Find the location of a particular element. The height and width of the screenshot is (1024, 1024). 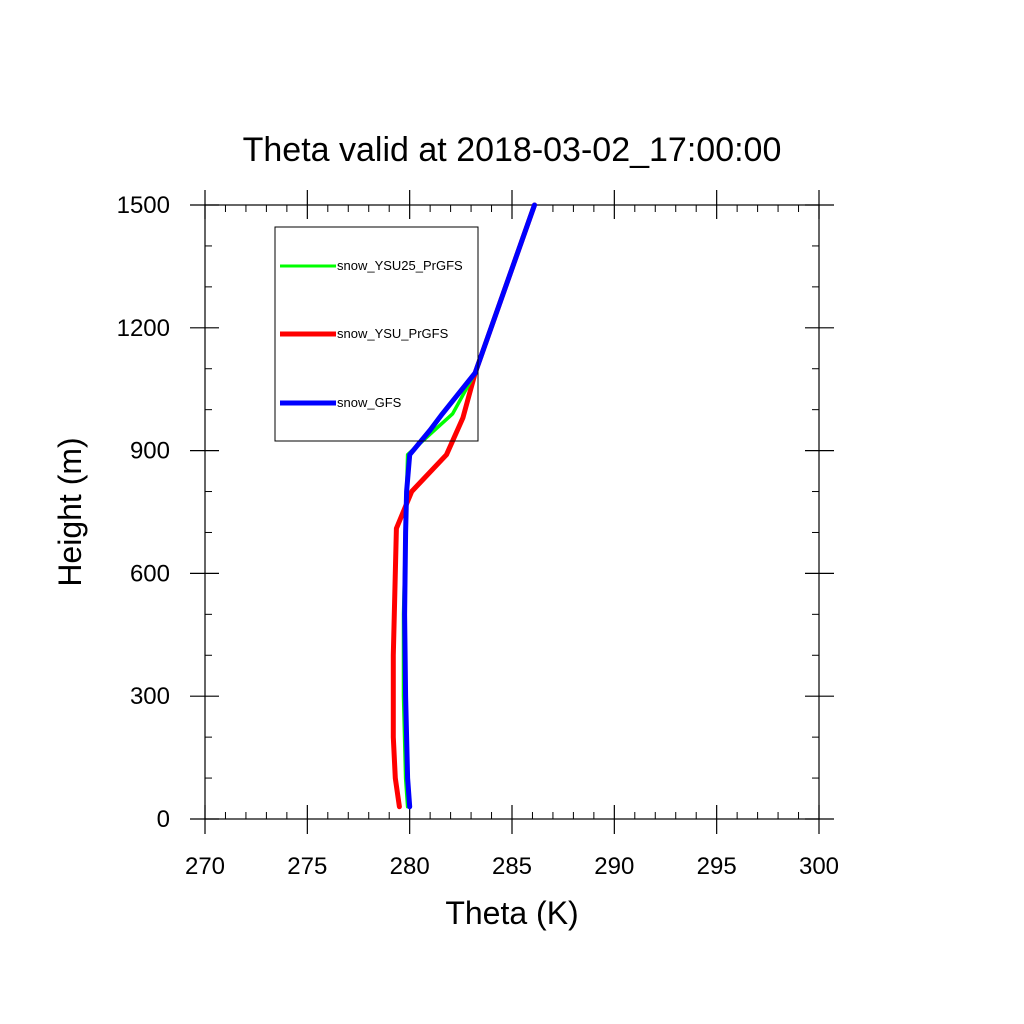

x-tick-label: 275 is located at coordinates (307, 866).